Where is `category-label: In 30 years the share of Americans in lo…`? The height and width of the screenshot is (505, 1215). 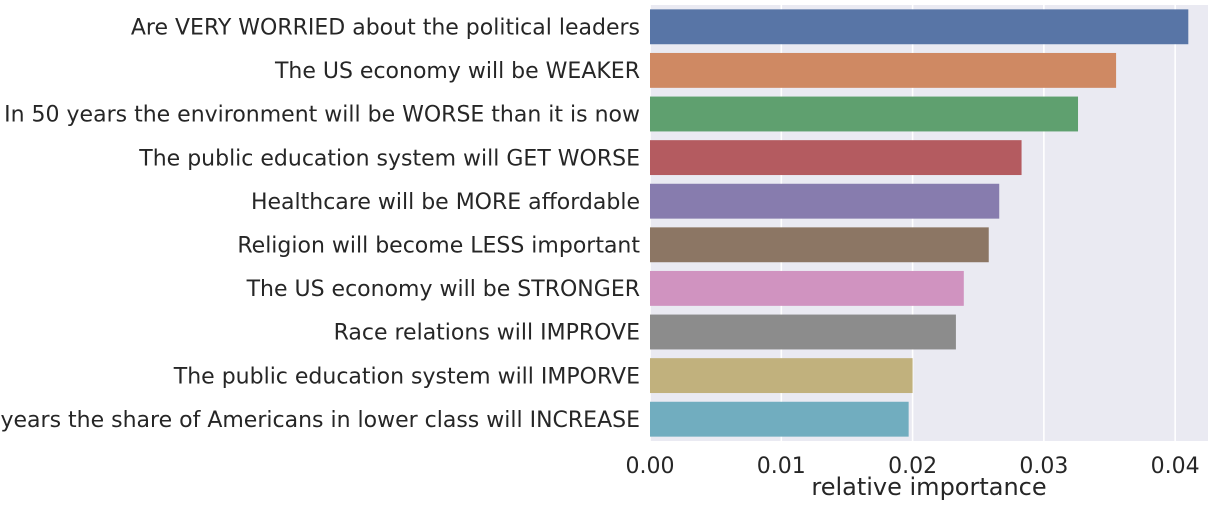 category-label: In 30 years the share of Americans in lo… is located at coordinates (320, 420).